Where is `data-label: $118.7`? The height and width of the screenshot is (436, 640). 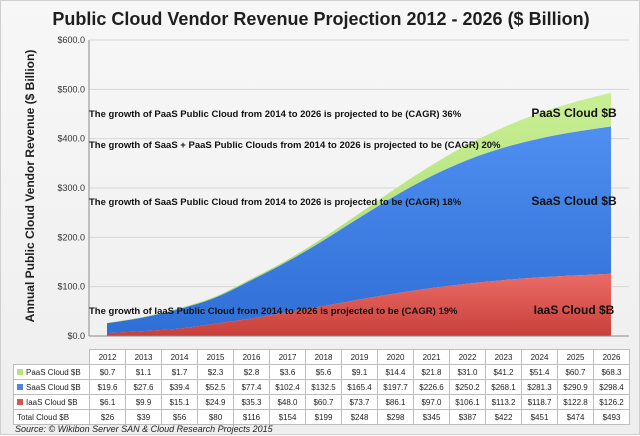 data-label: $118.7 is located at coordinates (539, 402).